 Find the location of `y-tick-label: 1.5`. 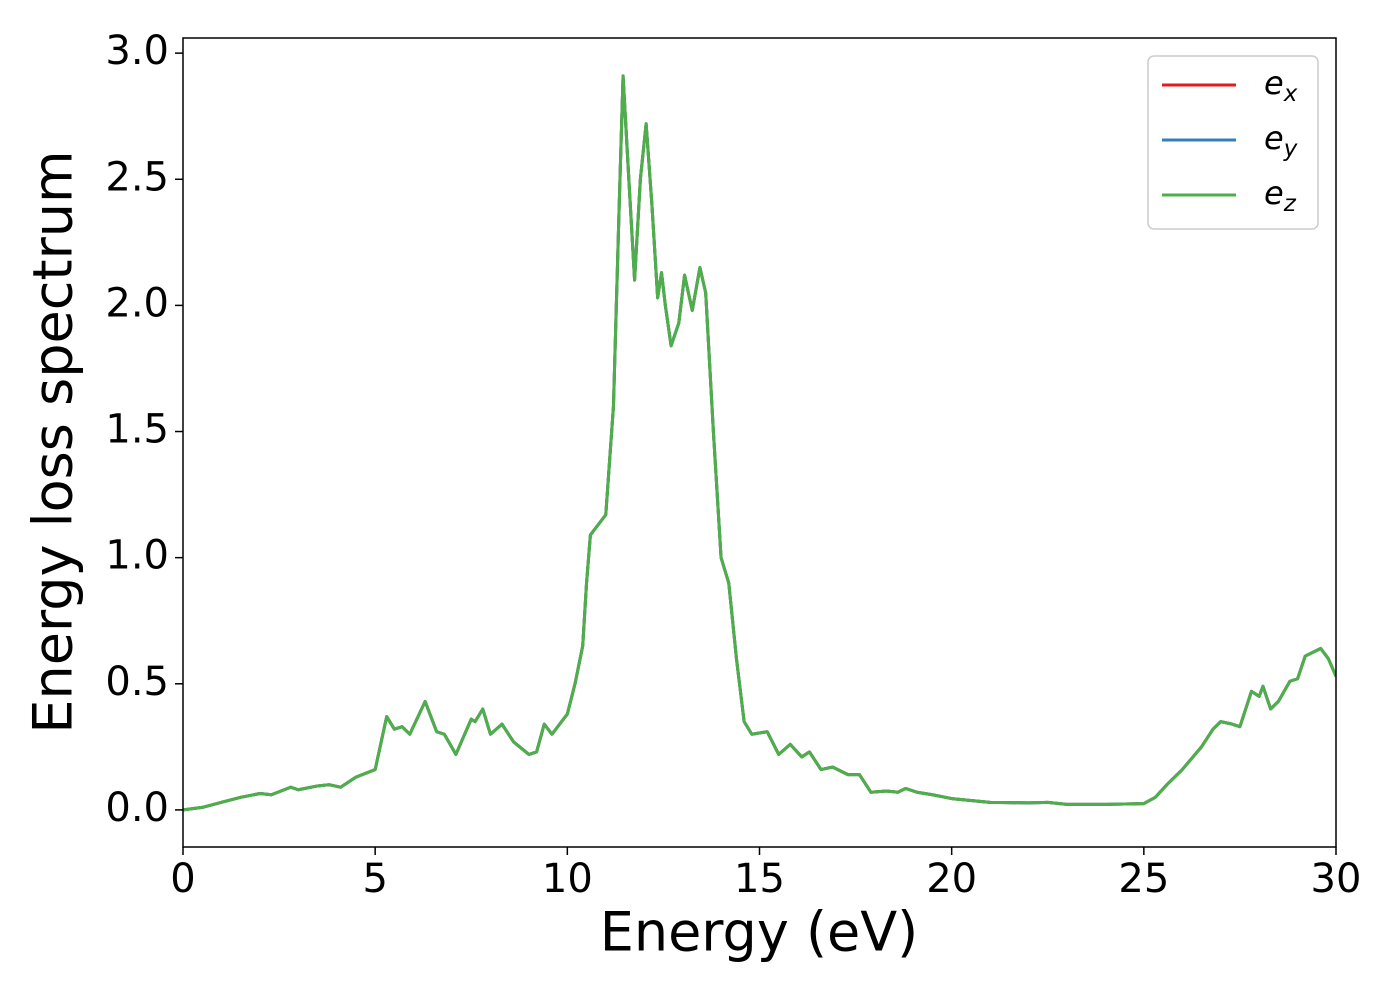

y-tick-label: 1.5 is located at coordinates (137, 430).